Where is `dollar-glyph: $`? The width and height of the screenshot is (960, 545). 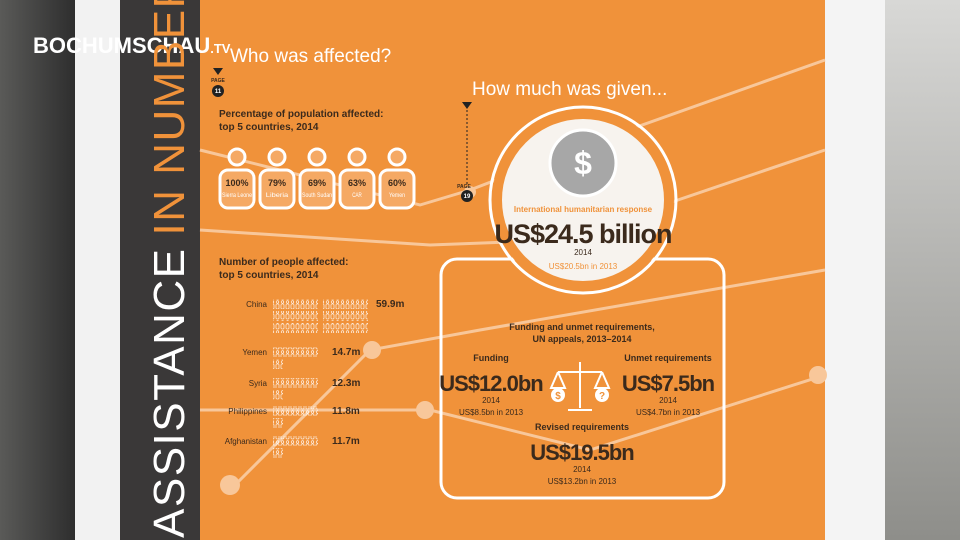 dollar-glyph: $ is located at coordinates (583, 163).